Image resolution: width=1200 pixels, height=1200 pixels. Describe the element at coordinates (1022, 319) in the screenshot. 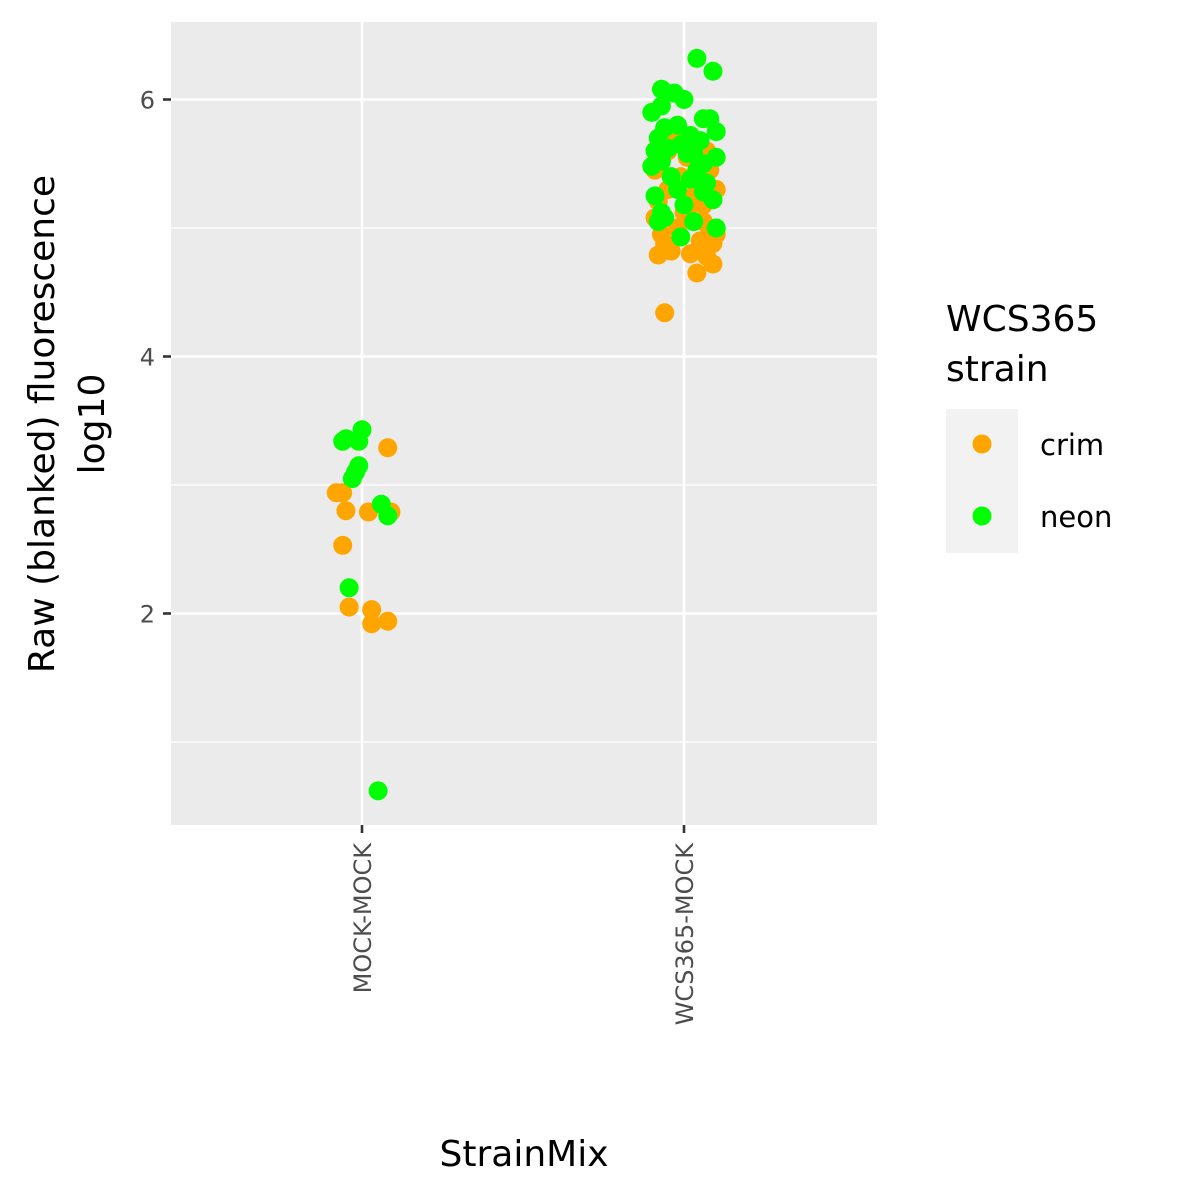

I see `legend-title-line1: WCS365` at that location.